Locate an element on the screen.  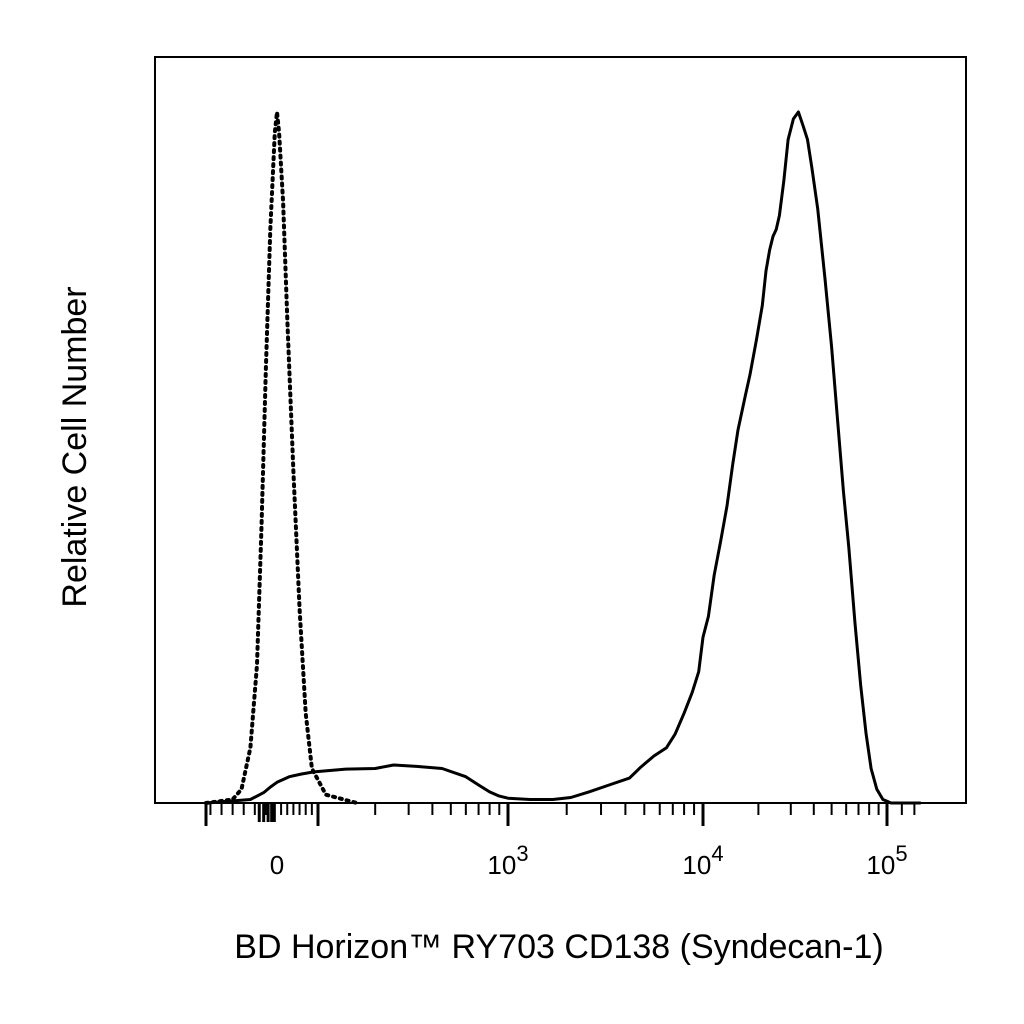
x-major-ticks is located at coordinates (546, 814).